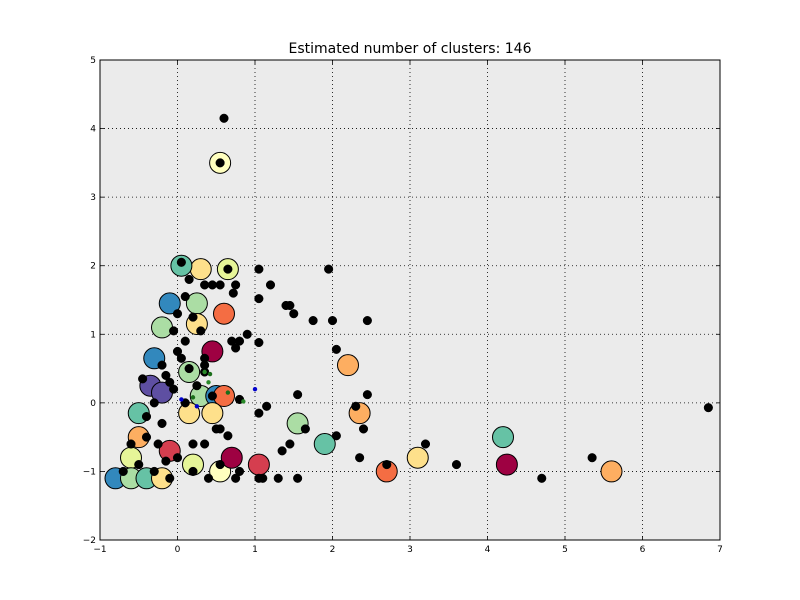 The image size is (800, 600). I want to click on y-tick-label: −2, so click(89, 541).